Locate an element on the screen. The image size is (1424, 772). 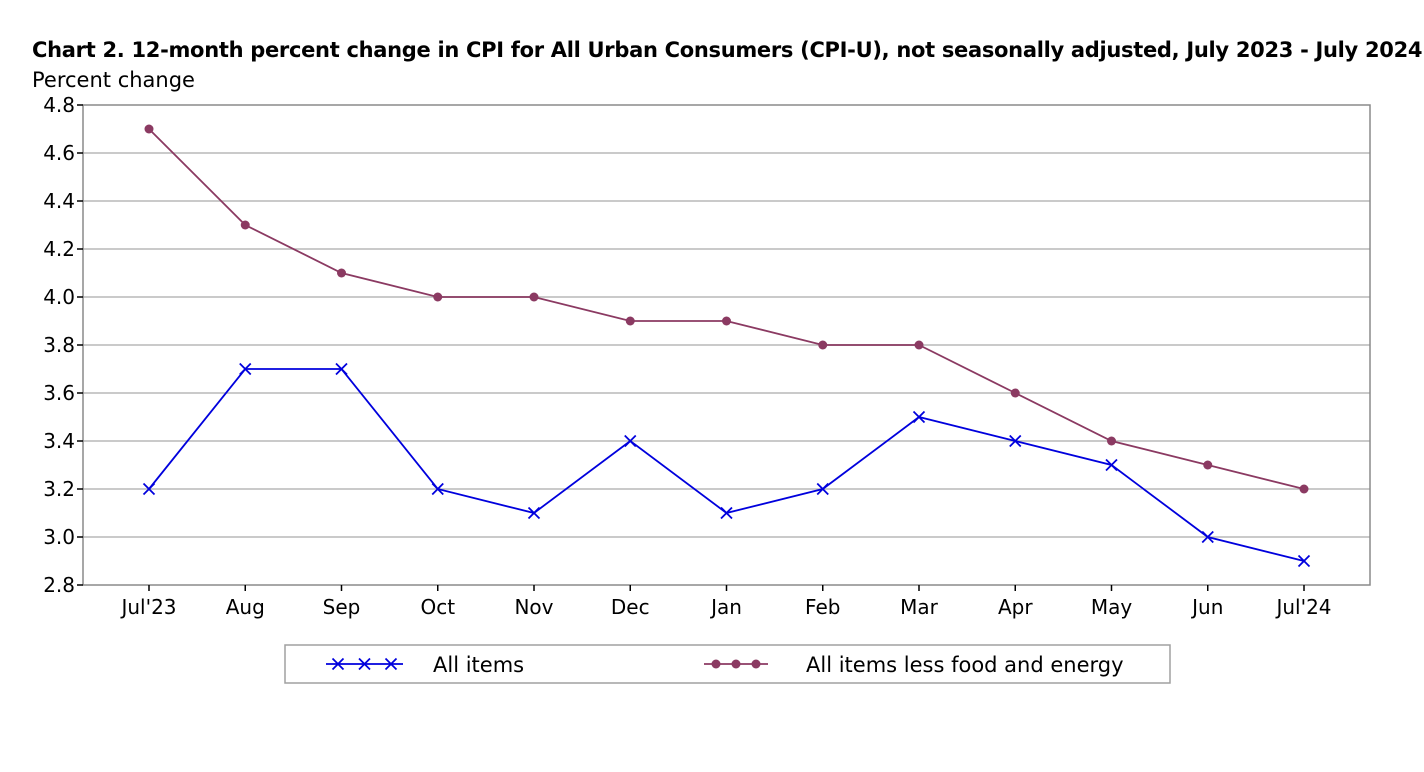
legend-label: All items is located at coordinates (478, 665).